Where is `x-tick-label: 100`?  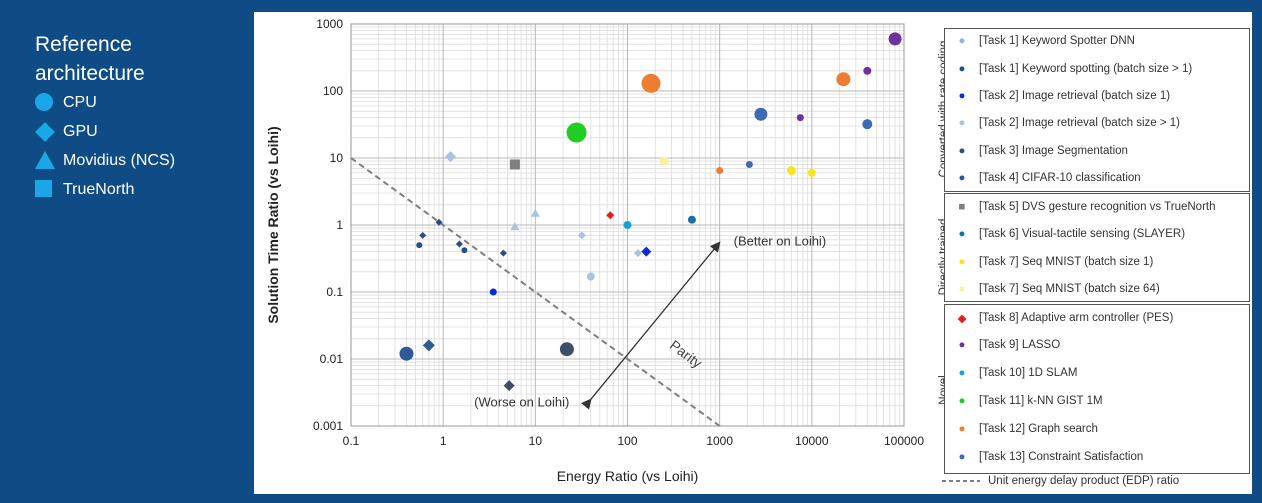
x-tick-label: 100 is located at coordinates (627, 441).